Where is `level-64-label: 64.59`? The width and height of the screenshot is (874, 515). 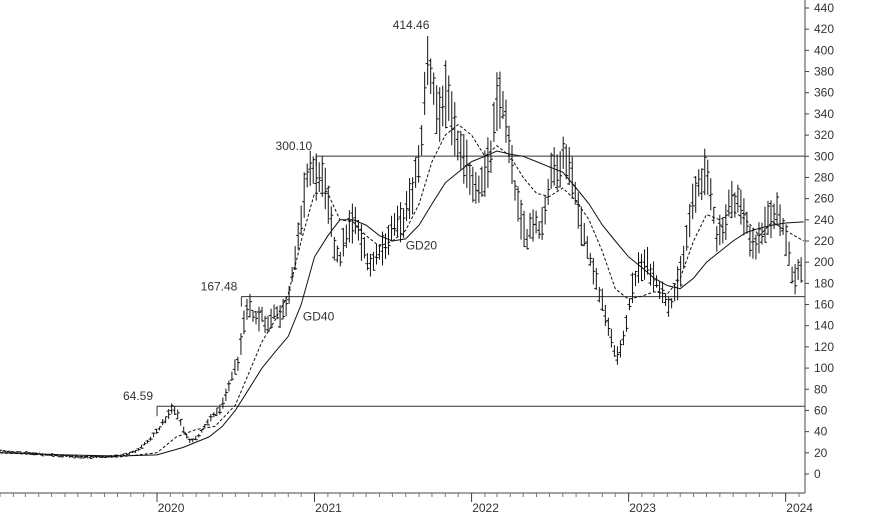
level-64-label: 64.59 is located at coordinates (138, 396).